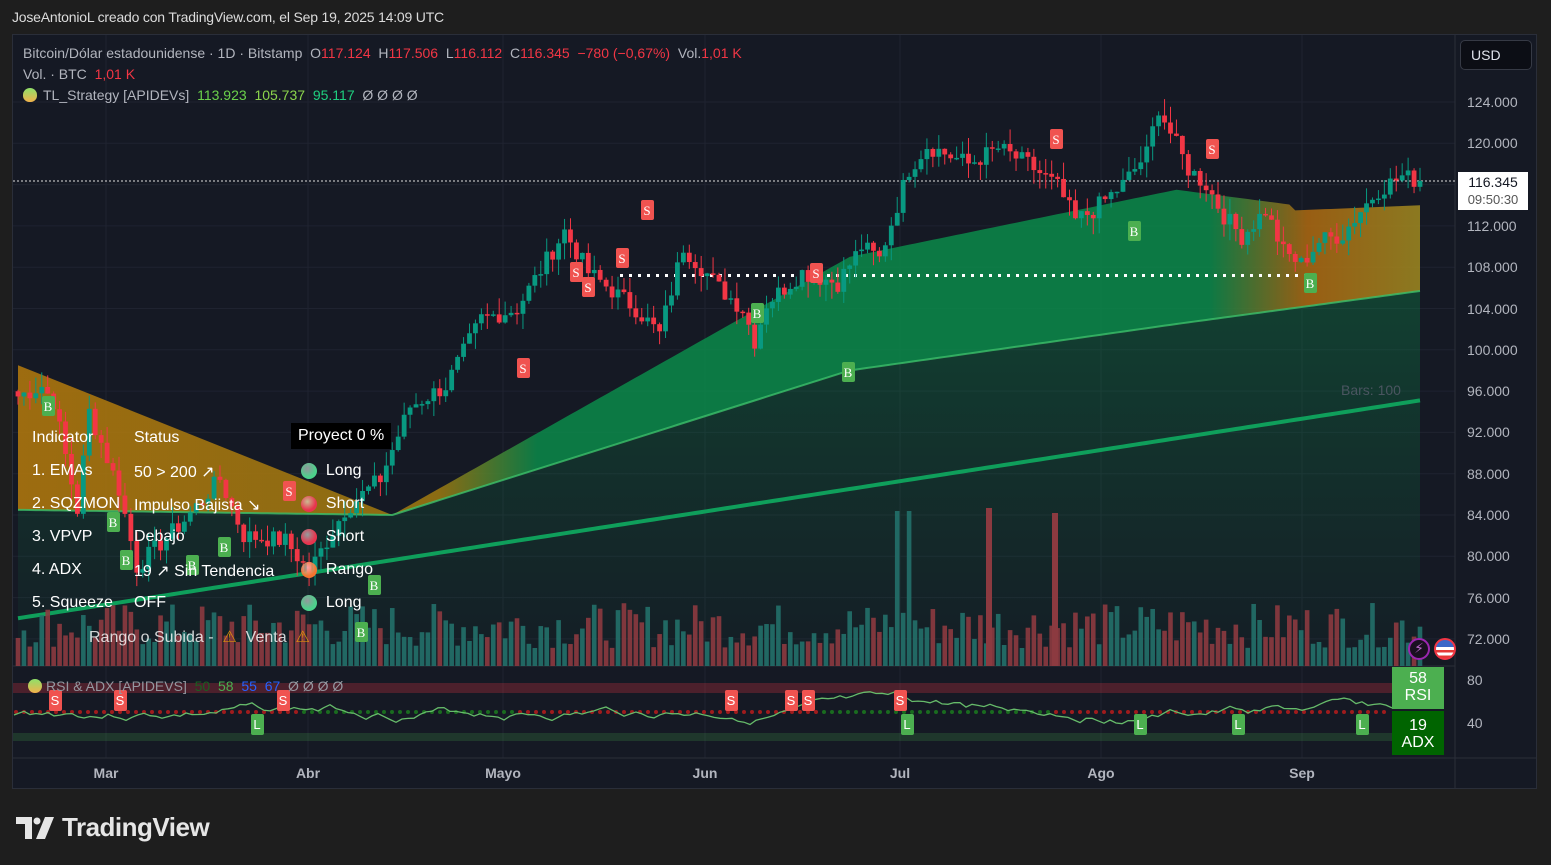  What do you see at coordinates (35, 827) in the screenshot?
I see `tradingview-logo-icon` at bounding box center [35, 827].